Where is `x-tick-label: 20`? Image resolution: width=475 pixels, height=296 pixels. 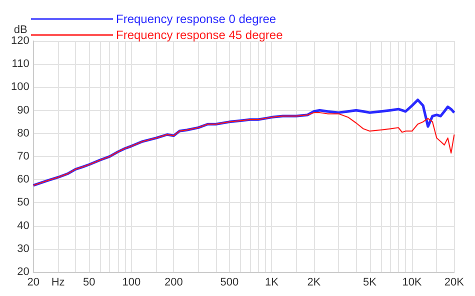 x-tick-label: 20 is located at coordinates (33, 282).